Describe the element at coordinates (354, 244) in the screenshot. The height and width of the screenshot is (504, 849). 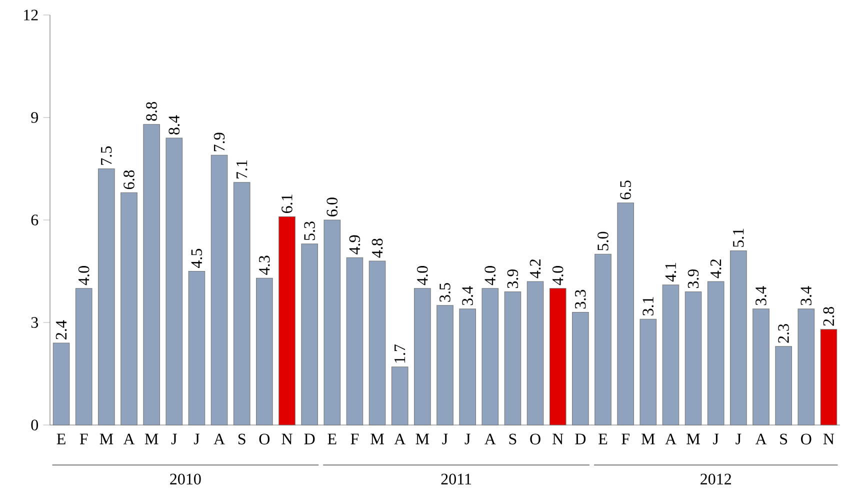
I see `data-label: 4.9` at that location.